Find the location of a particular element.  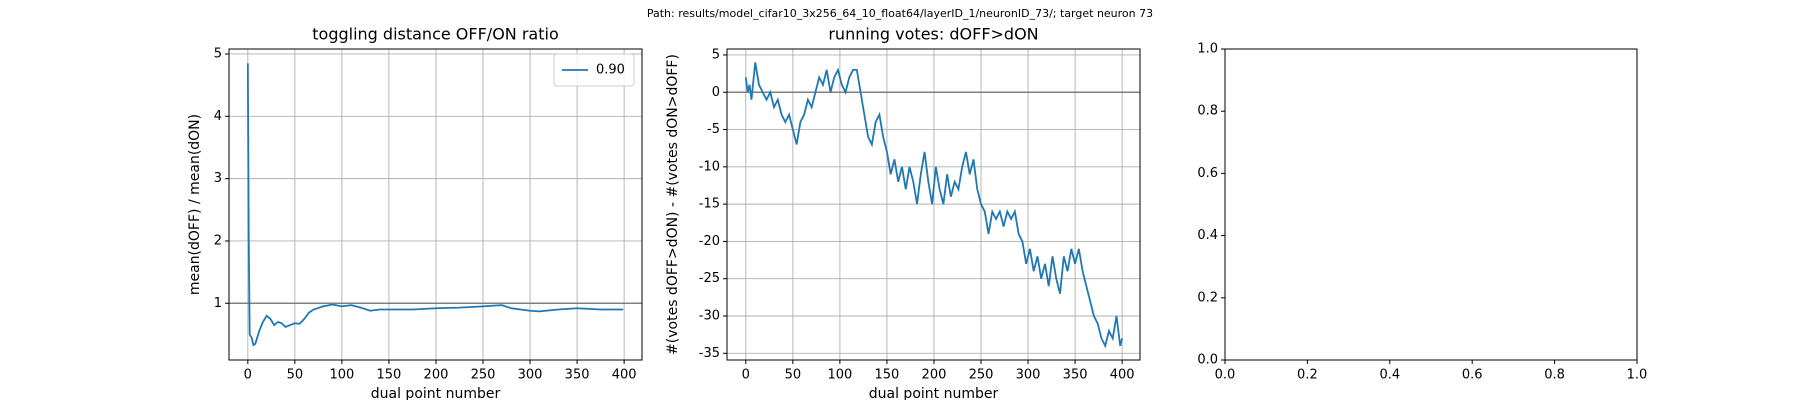

y-tick-label: 0.8 is located at coordinates (1207, 111).